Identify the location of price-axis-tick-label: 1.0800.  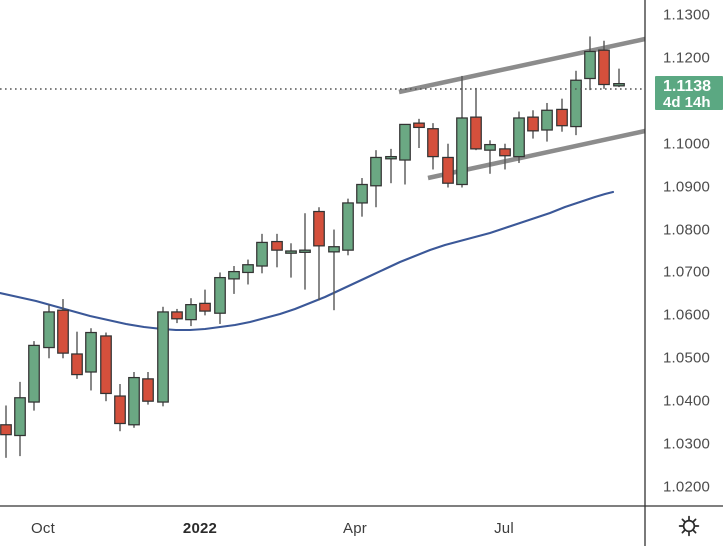
(687, 230).